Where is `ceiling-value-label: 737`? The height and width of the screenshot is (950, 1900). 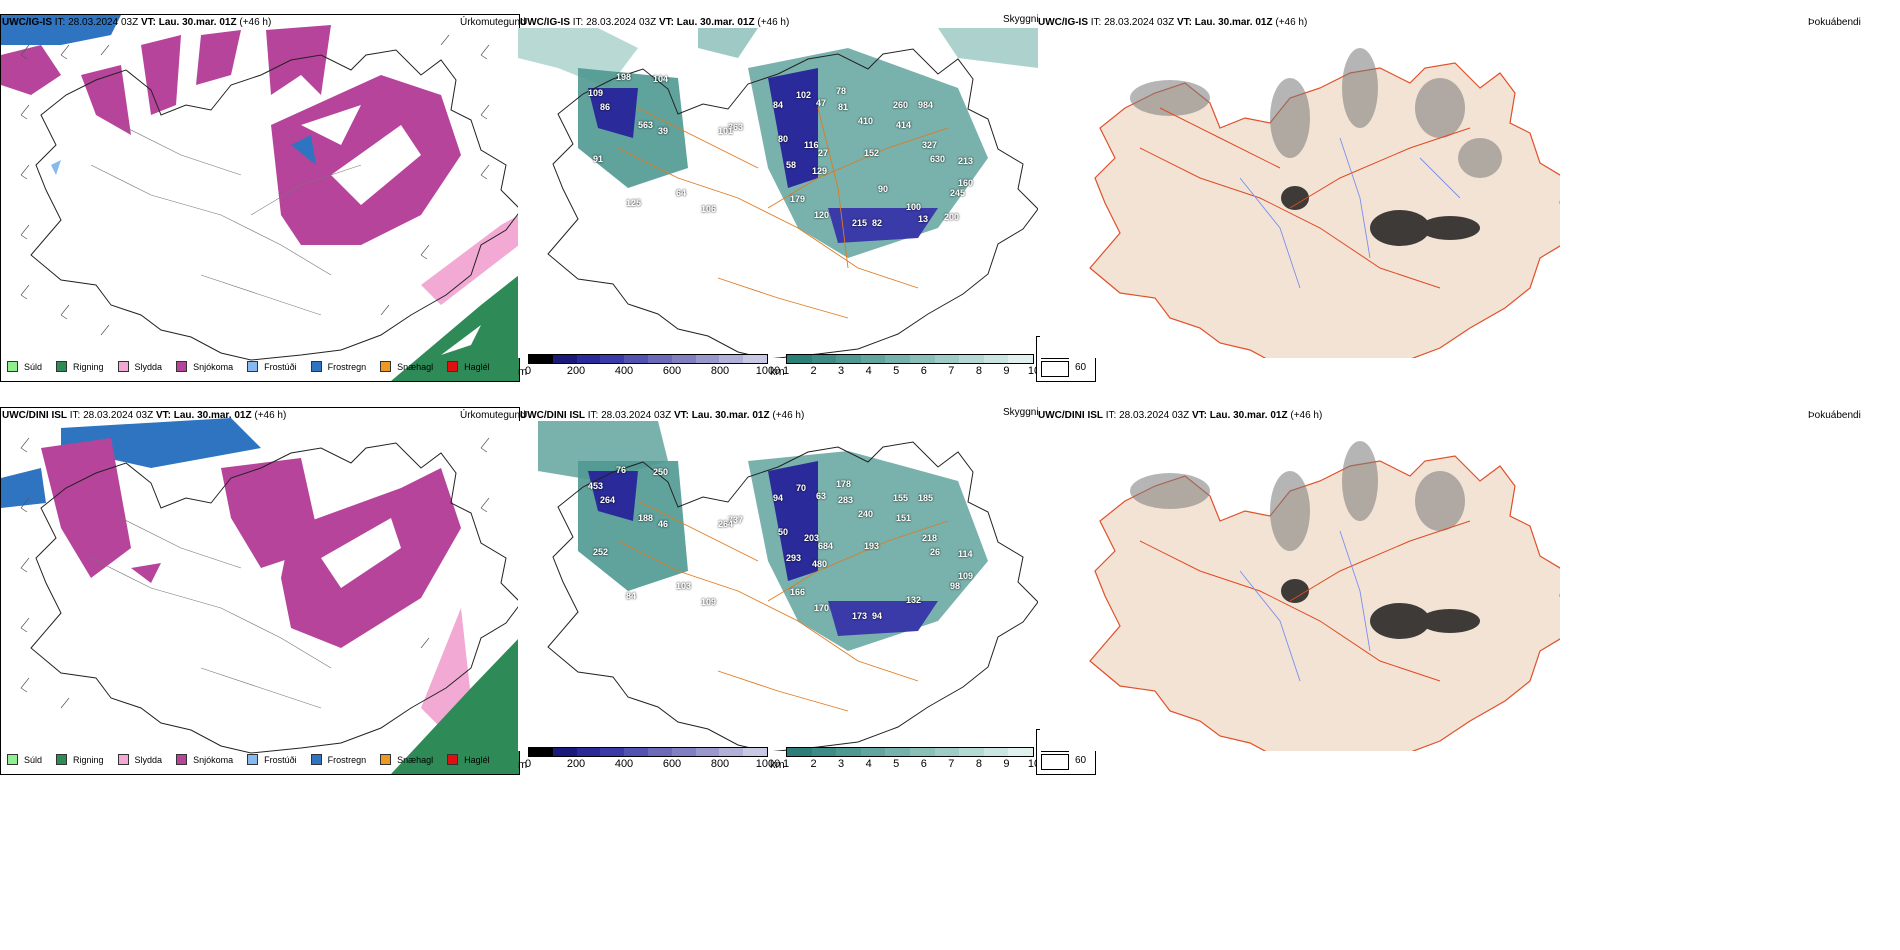
ceiling-value-label: 737 is located at coordinates (736, 520).